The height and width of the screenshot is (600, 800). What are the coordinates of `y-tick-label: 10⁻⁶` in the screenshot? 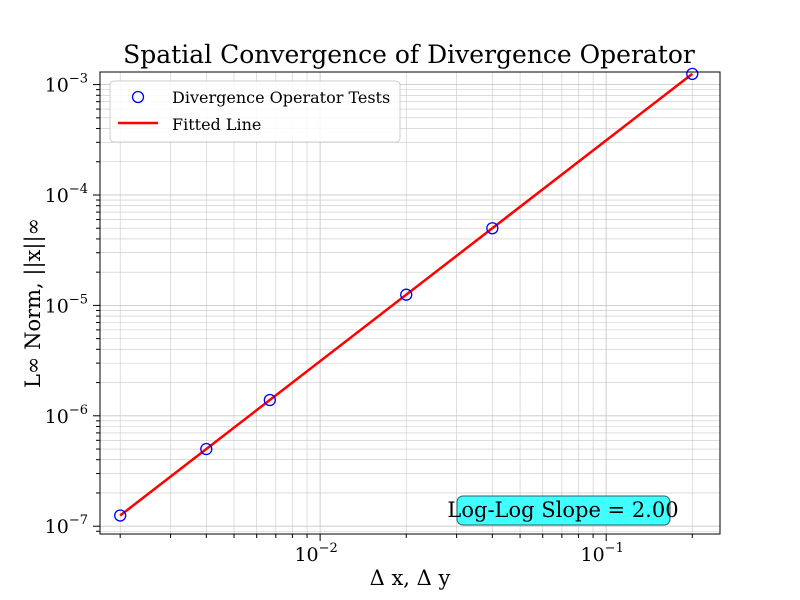 It's located at (66, 415).